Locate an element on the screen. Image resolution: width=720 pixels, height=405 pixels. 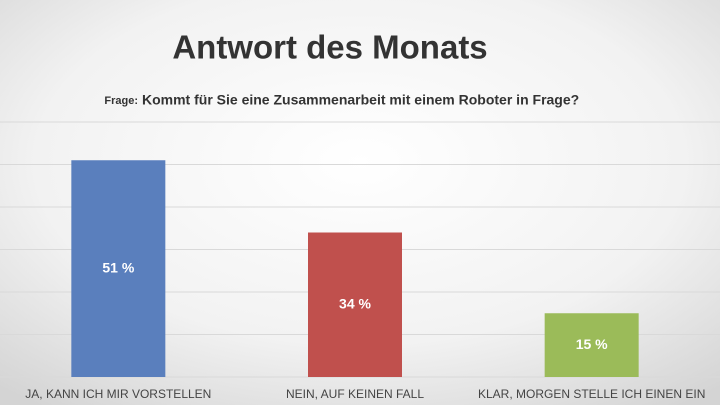
x-tick-label: NEIN, AUF KEINEN FALL is located at coordinates (355, 394).